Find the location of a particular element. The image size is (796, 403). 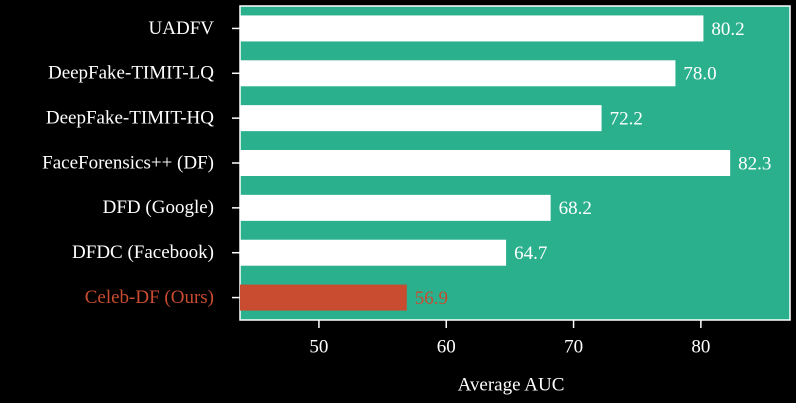

value-label: 82.3 is located at coordinates (754, 163).